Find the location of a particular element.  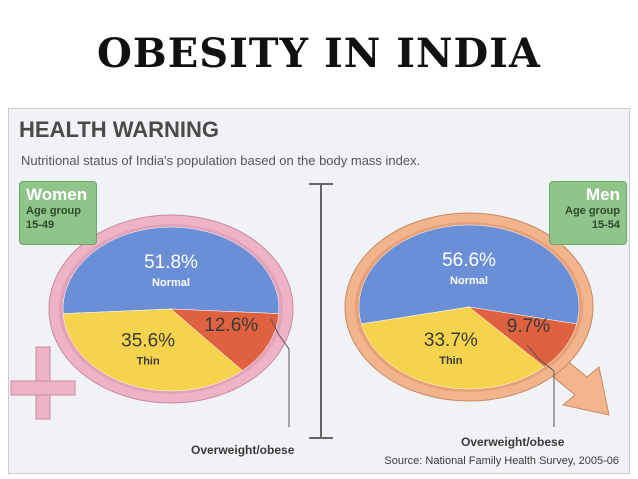

men-label: Men is located at coordinates (603, 194).